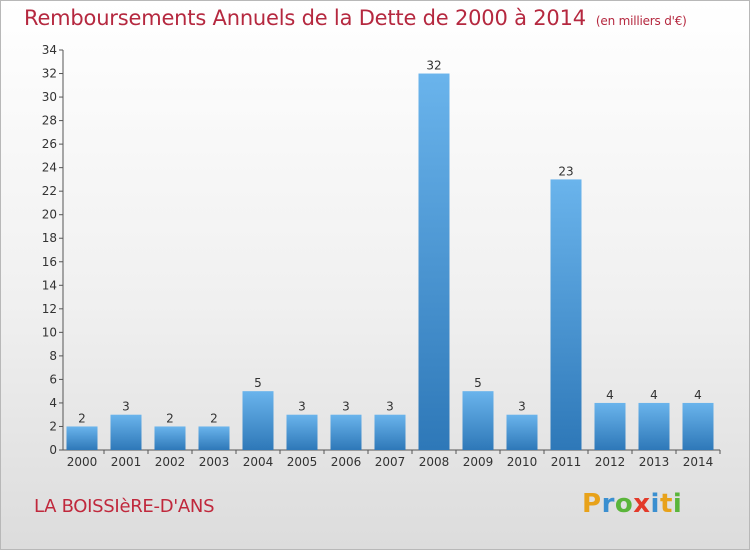  Describe the element at coordinates (346, 462) in the screenshot. I see `x-tick-label: 2006` at that location.